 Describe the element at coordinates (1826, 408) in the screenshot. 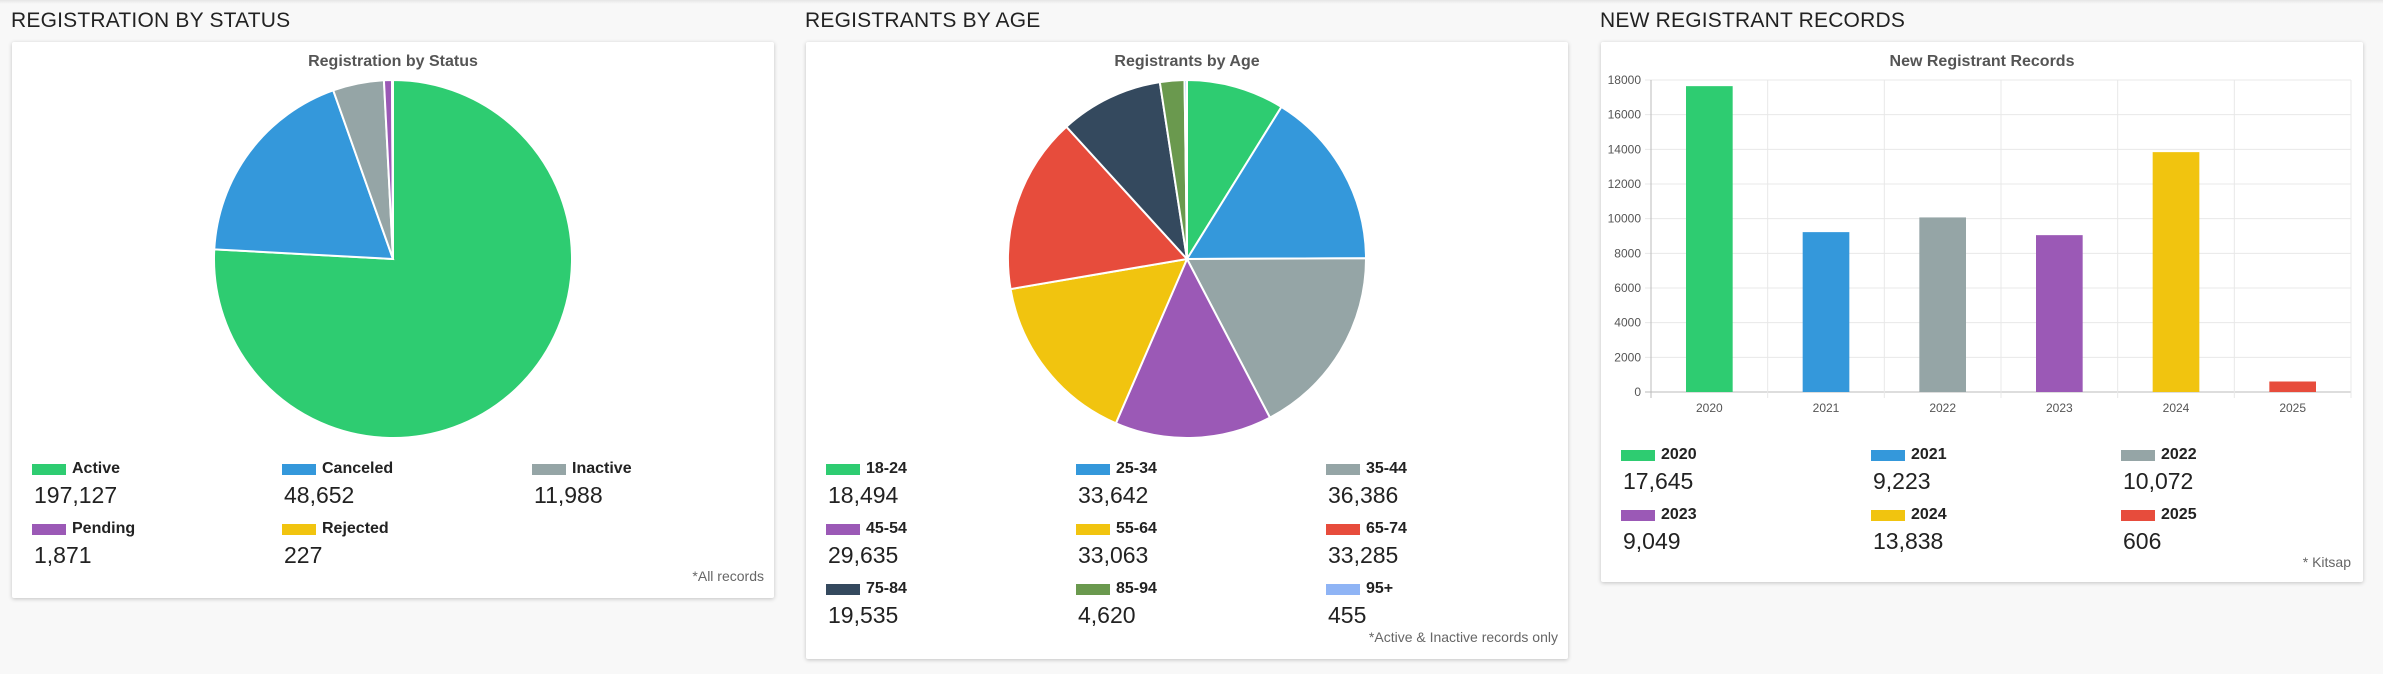

I see `x-tick-label: 2021` at that location.